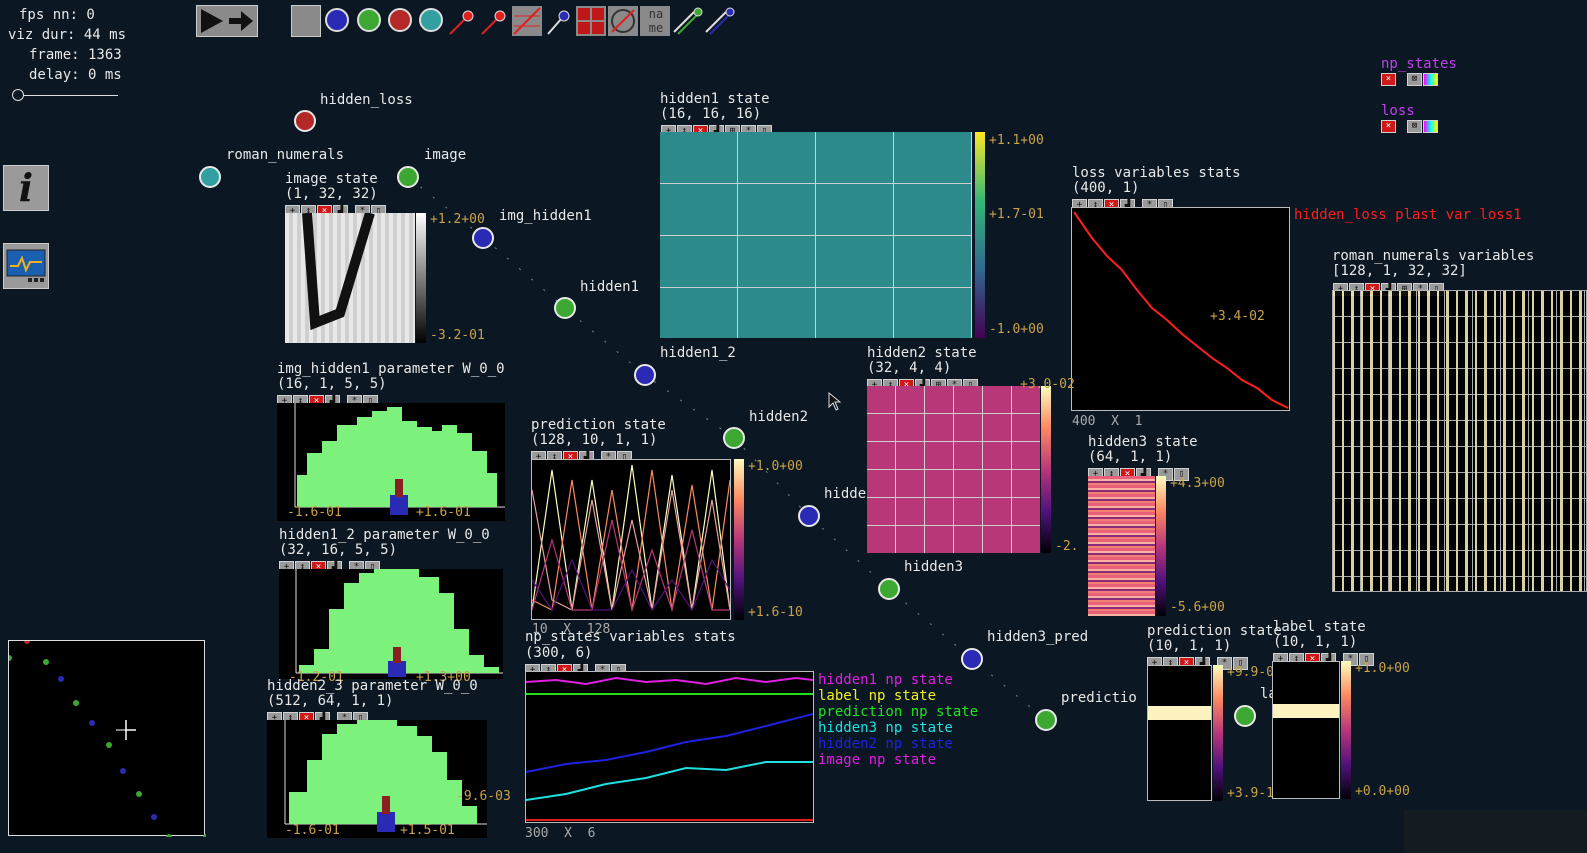 This screenshot has height=853, width=1587. What do you see at coordinates (1046, 469) in the screenshot?
I see `hidden2-state-colorbar` at bounding box center [1046, 469].